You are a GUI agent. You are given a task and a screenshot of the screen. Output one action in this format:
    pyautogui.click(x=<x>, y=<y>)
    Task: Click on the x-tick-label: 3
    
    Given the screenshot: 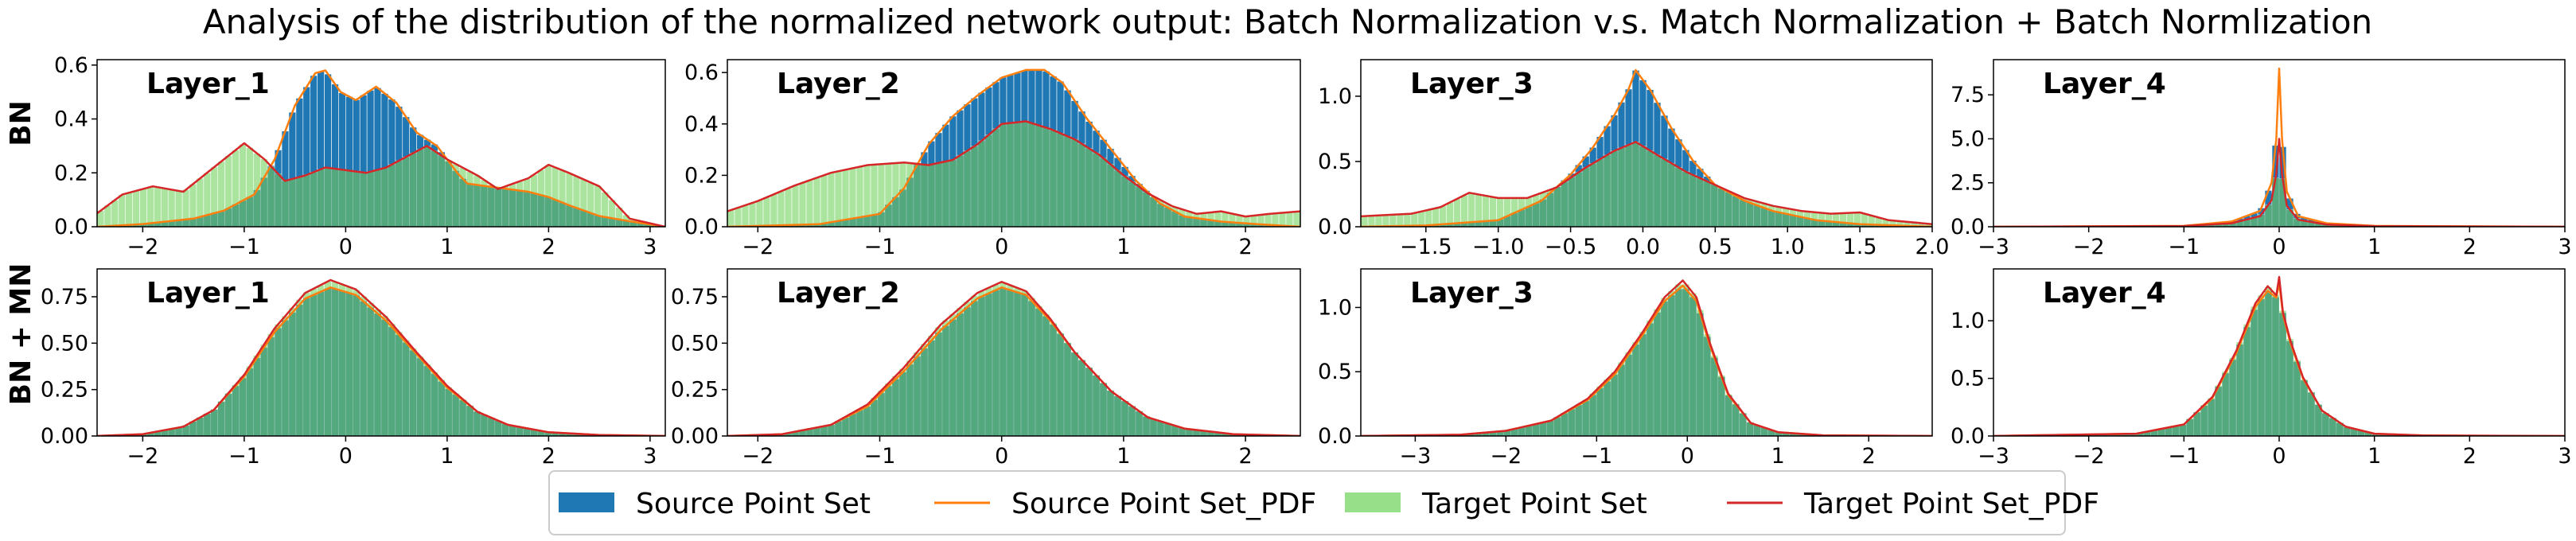 What is the action you would take?
    pyautogui.click(x=2564, y=456)
    